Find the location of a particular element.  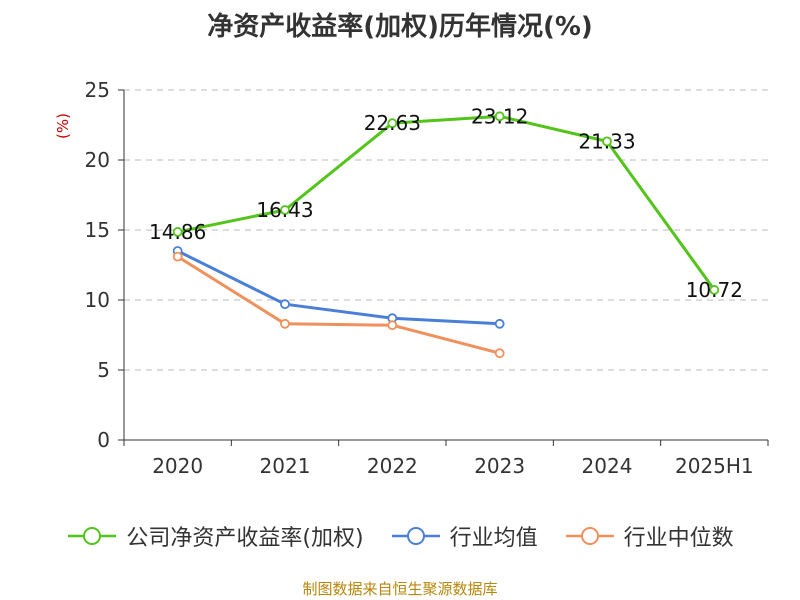

x-tick-label: 2024 is located at coordinates (607, 466).